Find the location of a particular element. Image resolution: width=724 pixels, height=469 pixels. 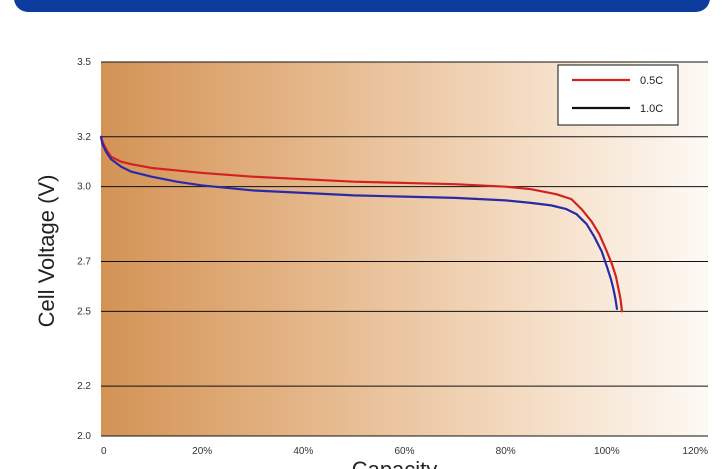

legend-box is located at coordinates (618, 95).